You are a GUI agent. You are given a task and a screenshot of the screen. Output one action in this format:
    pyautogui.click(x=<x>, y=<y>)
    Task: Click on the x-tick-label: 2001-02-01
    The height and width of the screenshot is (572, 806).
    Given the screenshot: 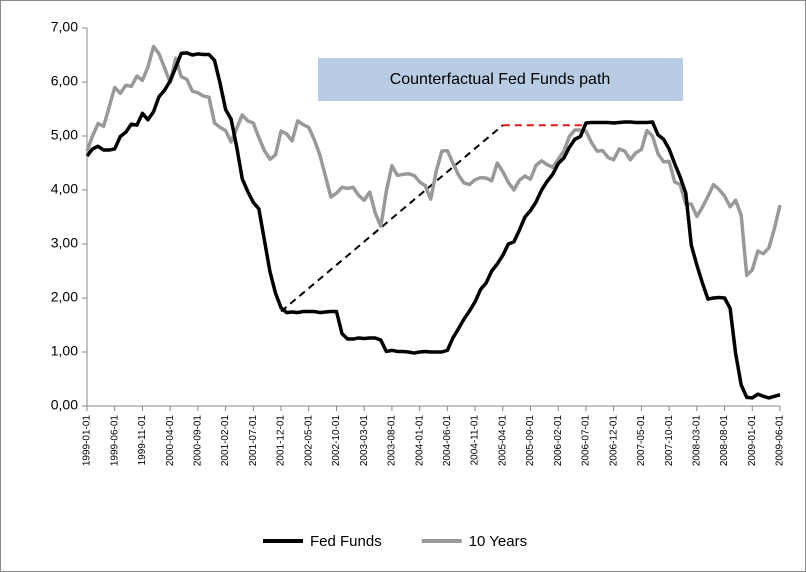 What is the action you would take?
    pyautogui.click(x=225, y=441)
    